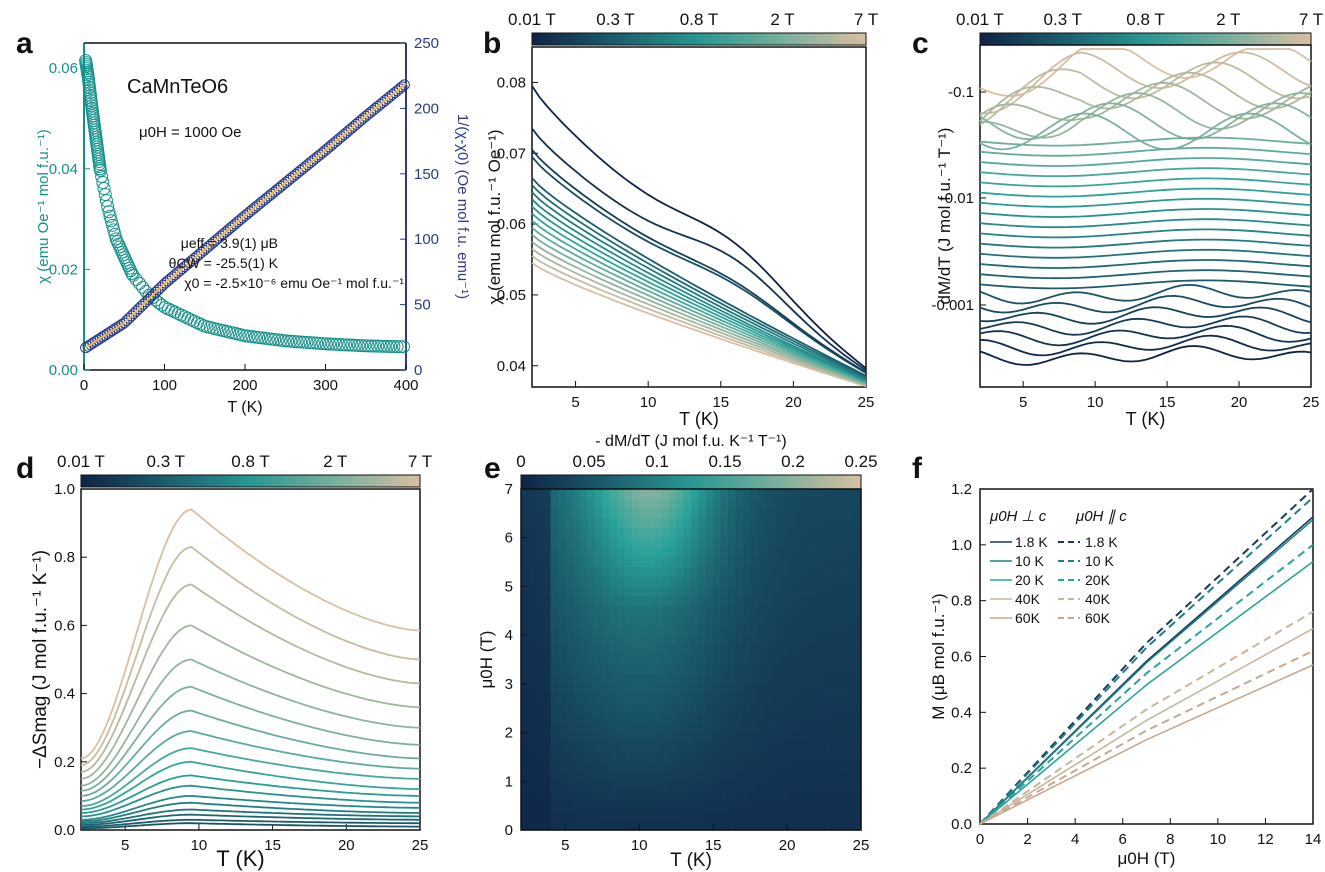 The height and width of the screenshot is (872, 1325). I want to click on c-x-tick-label: 20, so click(1239, 402).